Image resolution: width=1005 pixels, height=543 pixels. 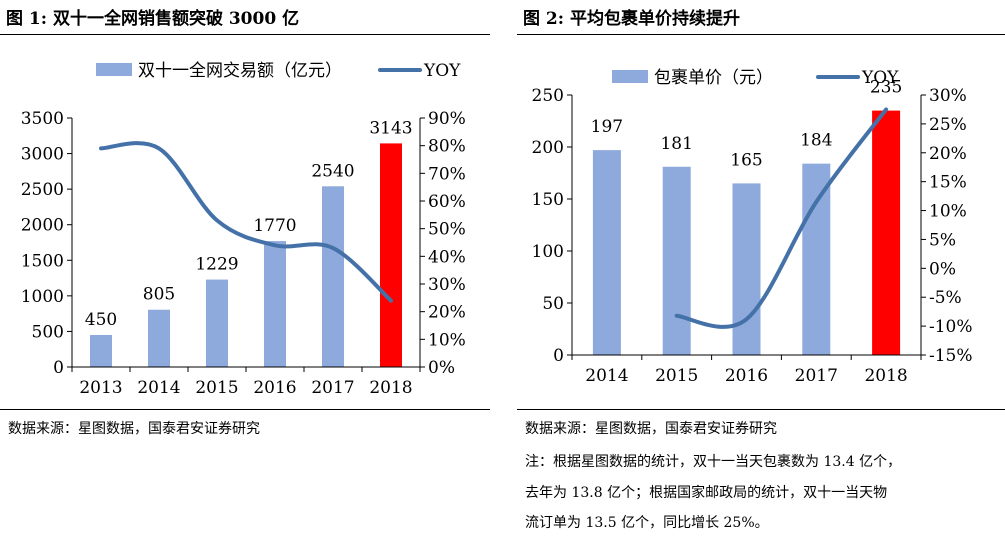 What do you see at coordinates (274, 226) in the screenshot?
I see `figure-1-data-label: 1770` at bounding box center [274, 226].